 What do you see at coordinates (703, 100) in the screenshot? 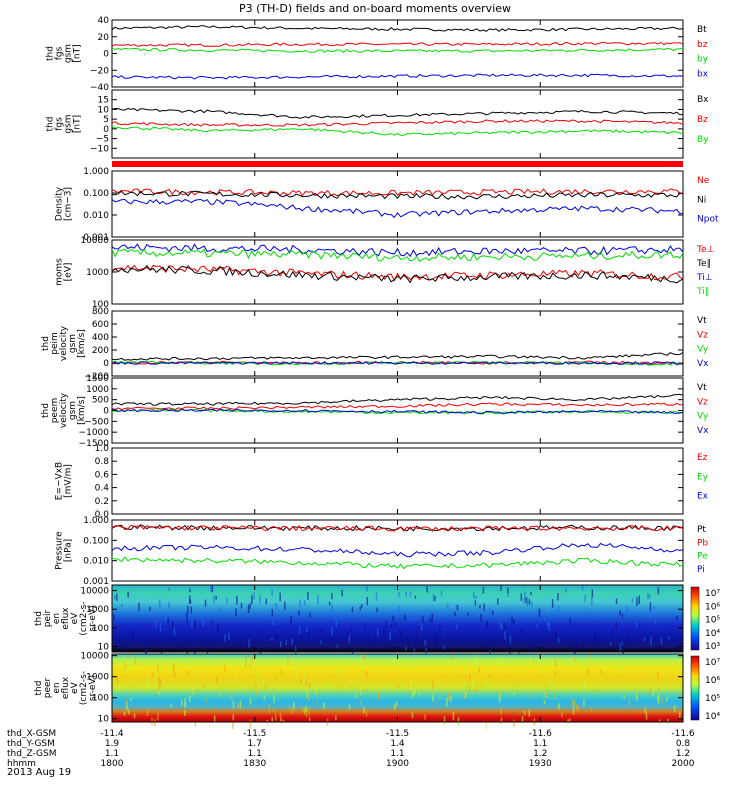
I see `p2-legend-Bx: Bx` at bounding box center [703, 100].